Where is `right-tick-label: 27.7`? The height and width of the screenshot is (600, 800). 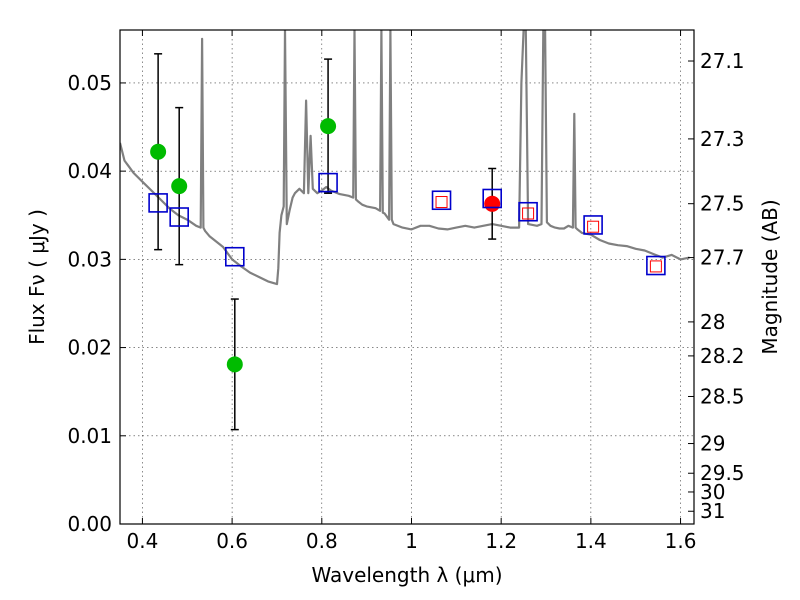
right-tick-label: 27.7 is located at coordinates (722, 258).